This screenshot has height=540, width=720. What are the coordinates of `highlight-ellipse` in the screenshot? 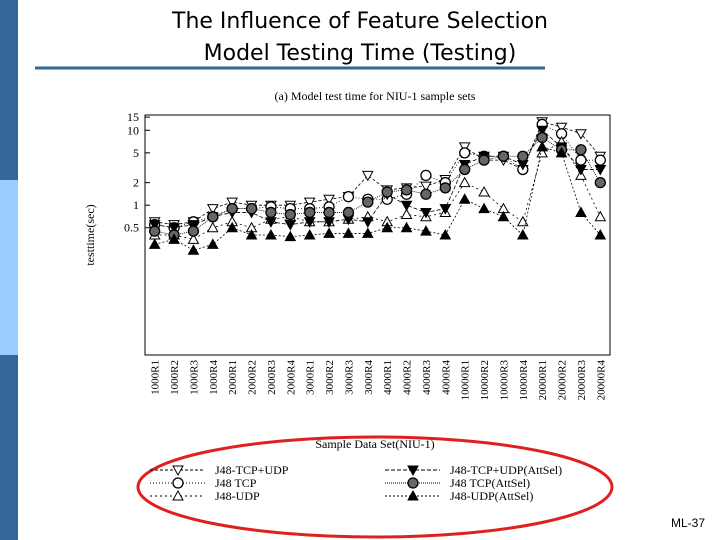 It's located at (375, 487).